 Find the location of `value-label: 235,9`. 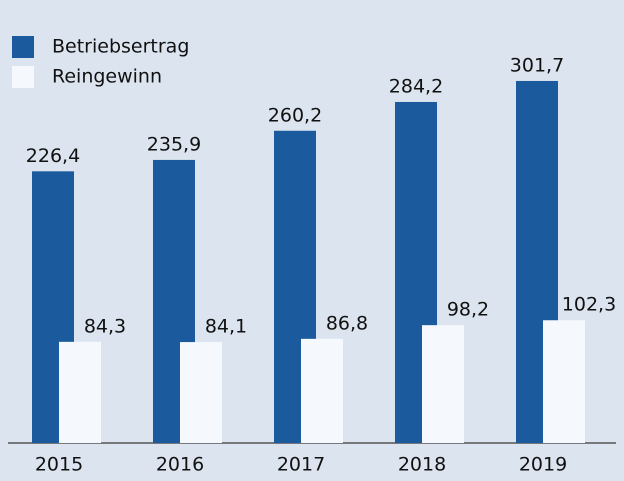

value-label: 235,9 is located at coordinates (174, 144).